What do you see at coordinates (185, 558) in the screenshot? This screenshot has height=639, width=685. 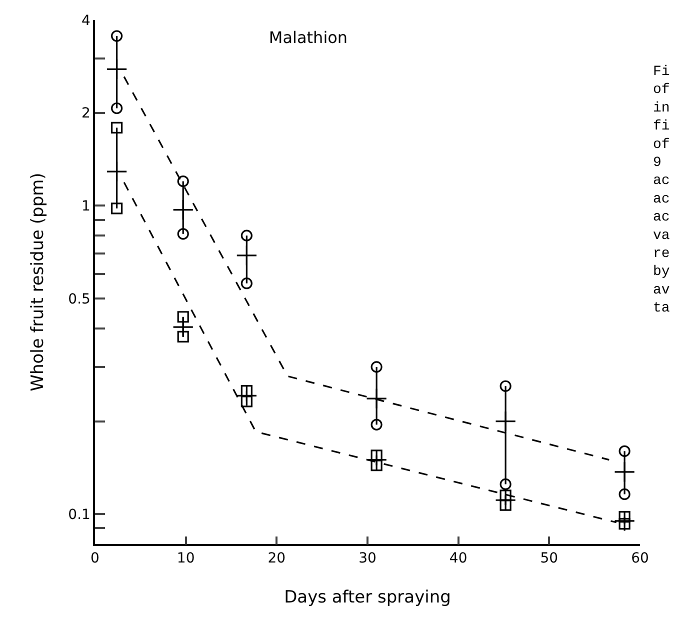 I see `x-tick-label: 10` at bounding box center [185, 558].